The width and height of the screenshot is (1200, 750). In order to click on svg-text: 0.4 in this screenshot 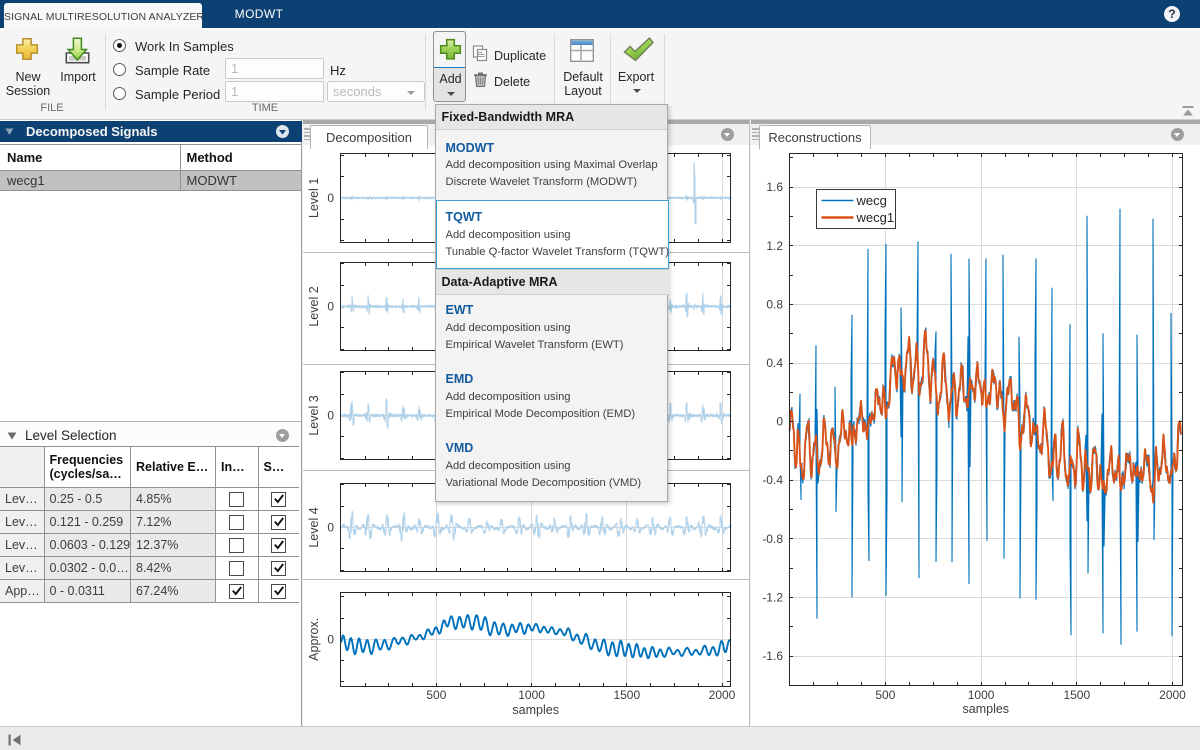, I will do `click(774, 363)`.